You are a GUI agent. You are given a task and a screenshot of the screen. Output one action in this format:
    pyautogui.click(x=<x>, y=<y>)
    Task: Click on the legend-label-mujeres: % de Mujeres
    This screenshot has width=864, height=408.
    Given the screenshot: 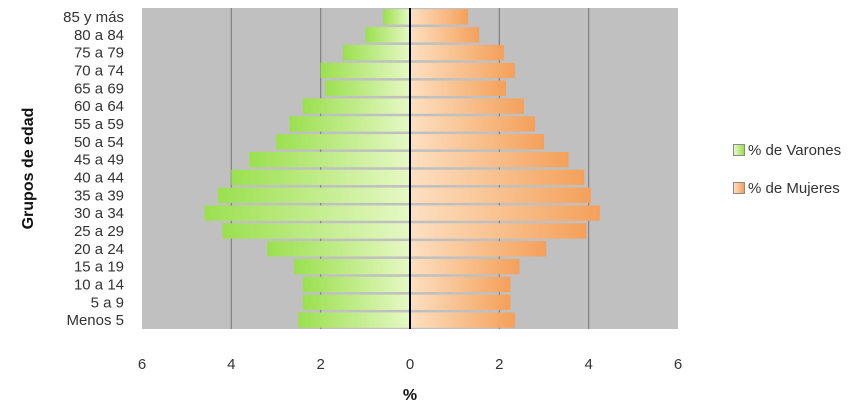 What is the action you would take?
    pyautogui.click(x=794, y=188)
    